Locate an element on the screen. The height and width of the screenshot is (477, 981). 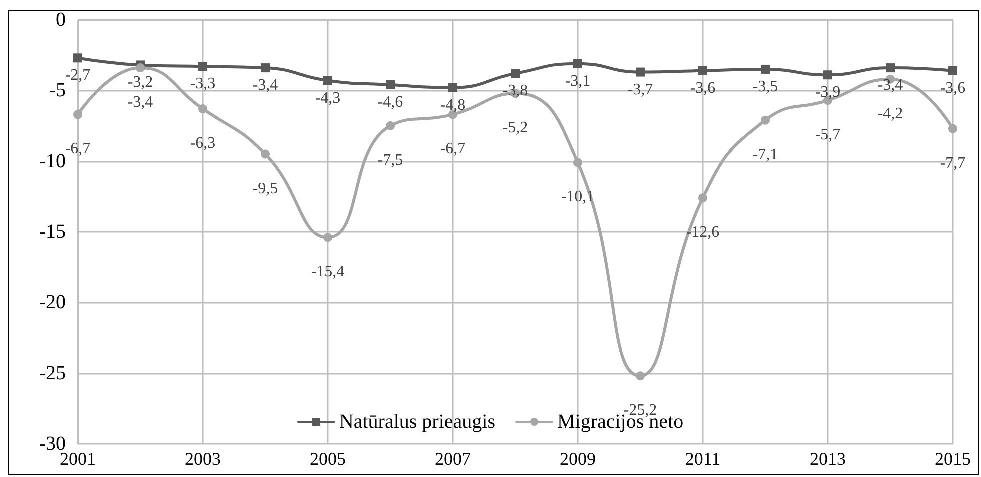
data-label: -7,1 is located at coordinates (765, 155).